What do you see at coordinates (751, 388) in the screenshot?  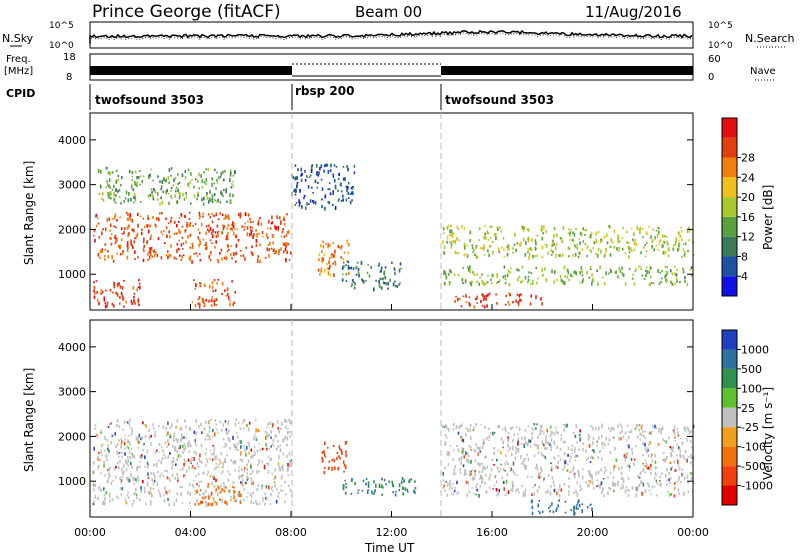 I see `colorbar-tick-label: 100` at bounding box center [751, 388].